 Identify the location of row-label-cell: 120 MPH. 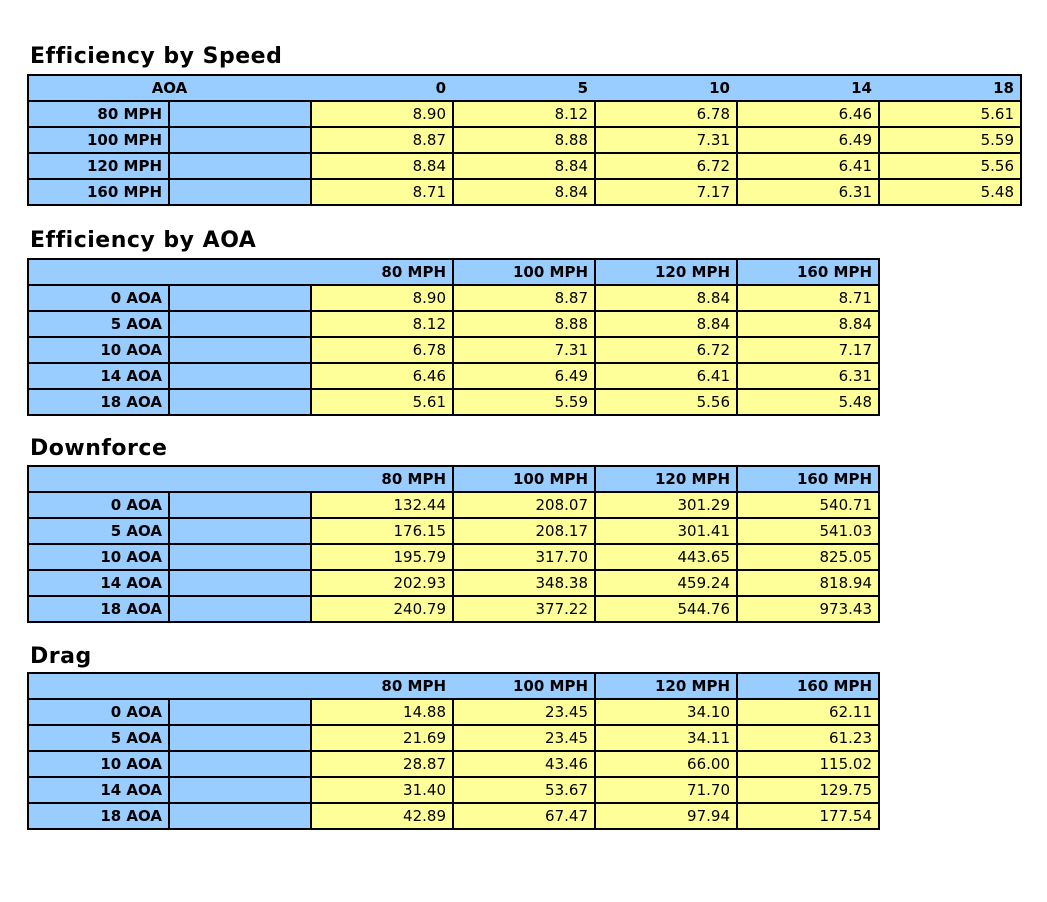
(98, 166).